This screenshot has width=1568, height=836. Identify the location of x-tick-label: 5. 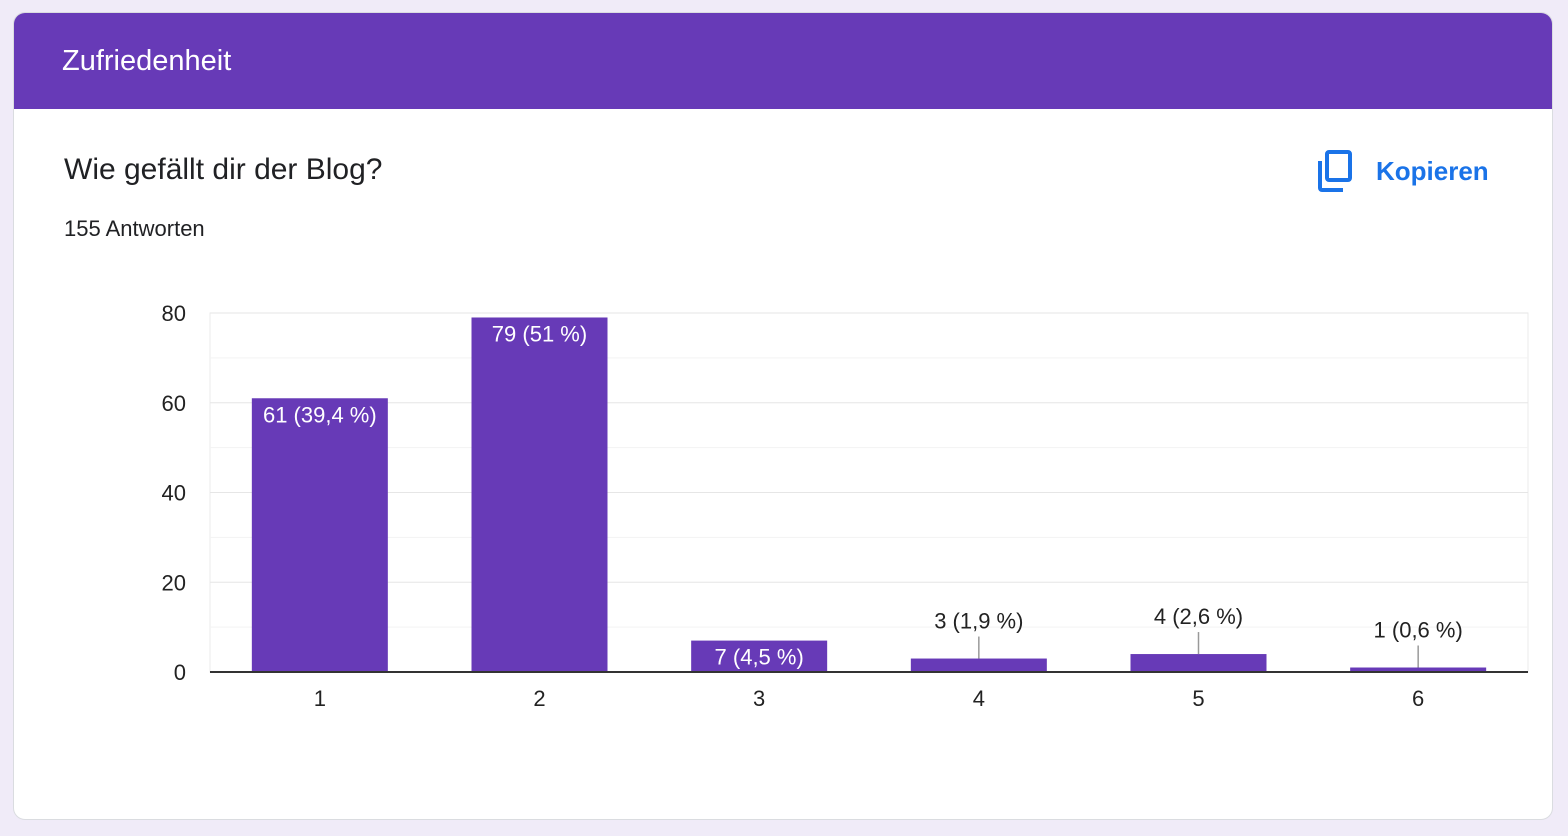
(1198, 698).